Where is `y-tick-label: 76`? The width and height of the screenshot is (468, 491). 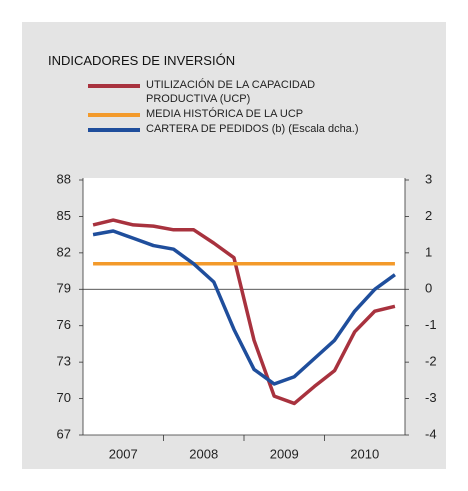
y-tick-label: 76 is located at coordinates (64, 324).